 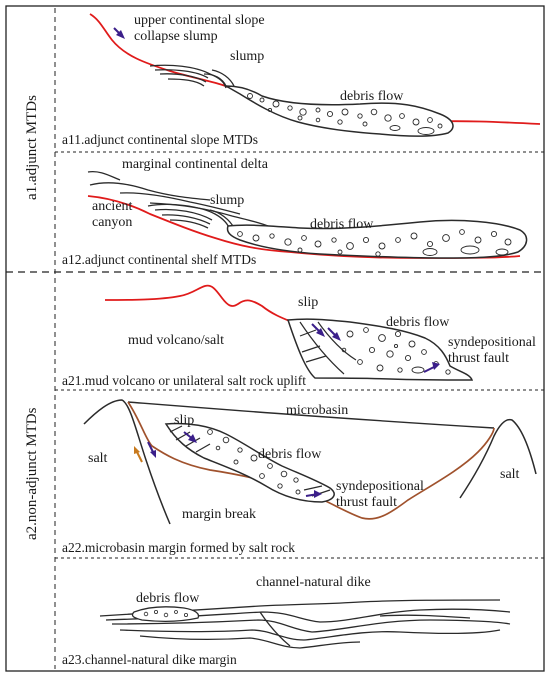 What do you see at coordinates (208, 327) in the screenshot?
I see `a21-mud-volcano-profile` at bounding box center [208, 327].